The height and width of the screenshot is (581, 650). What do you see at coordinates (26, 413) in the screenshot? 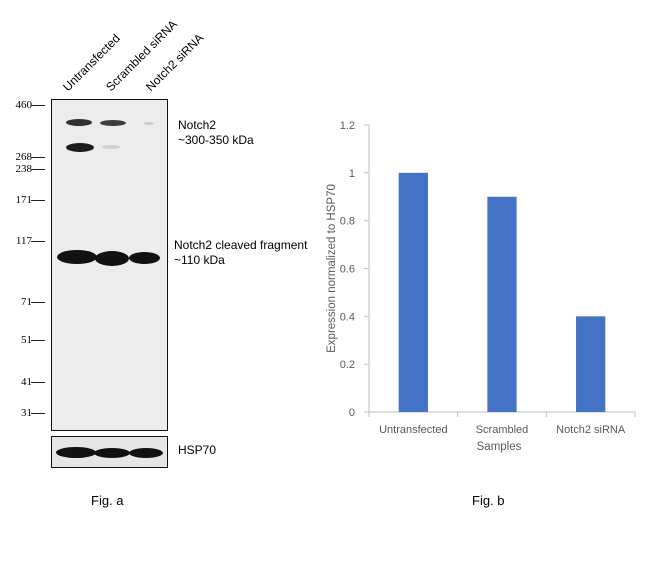
I see `mw-marker-31: 31` at bounding box center [26, 413].